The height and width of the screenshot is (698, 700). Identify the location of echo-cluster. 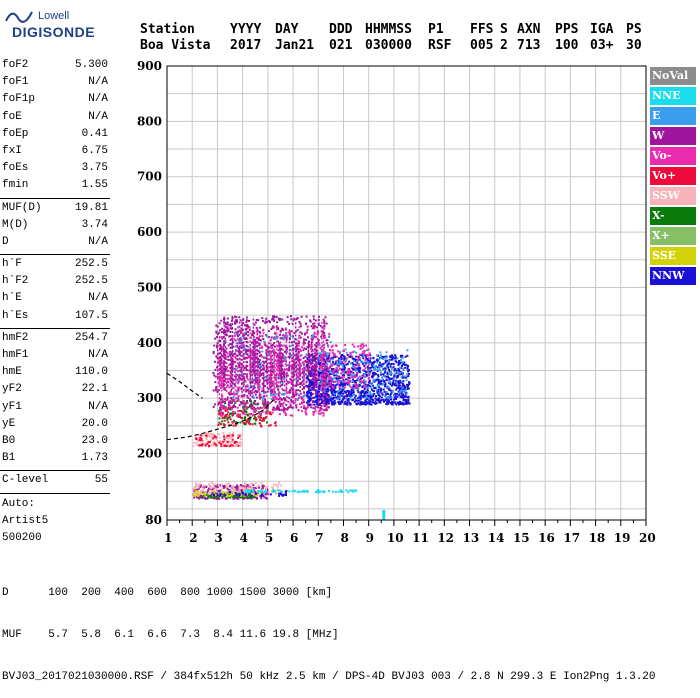
(218, 441).